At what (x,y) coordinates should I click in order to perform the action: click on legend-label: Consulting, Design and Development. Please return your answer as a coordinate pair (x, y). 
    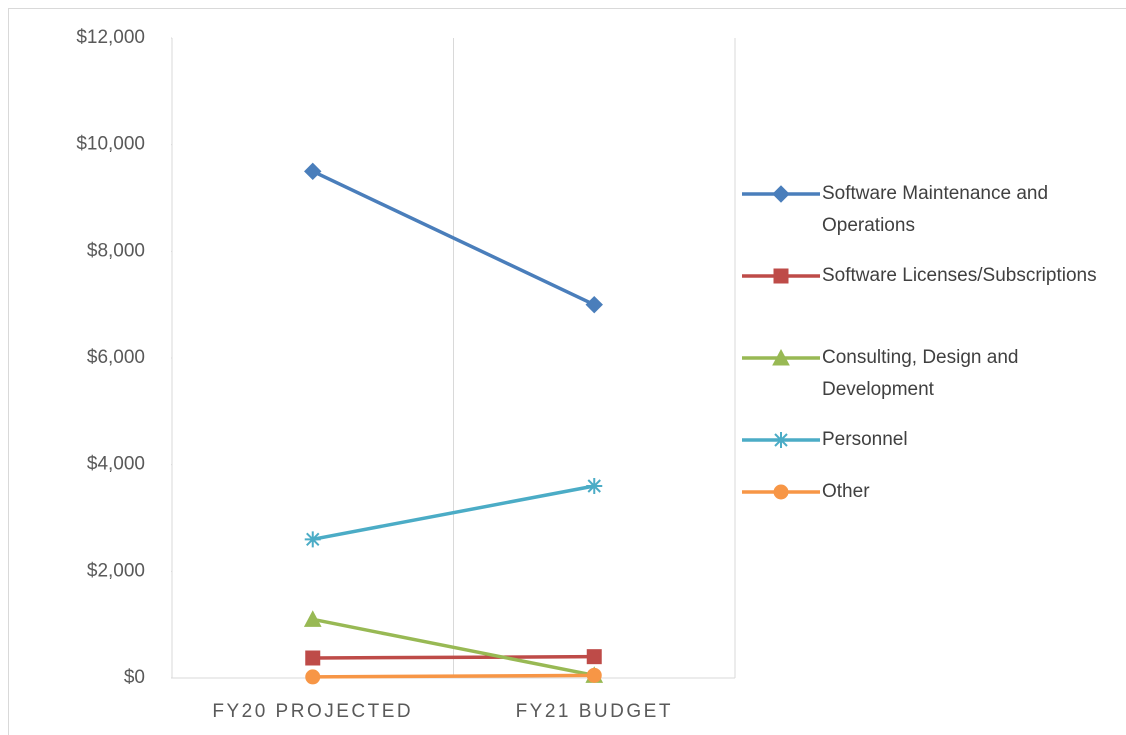
    Looking at the image, I should click on (920, 373).